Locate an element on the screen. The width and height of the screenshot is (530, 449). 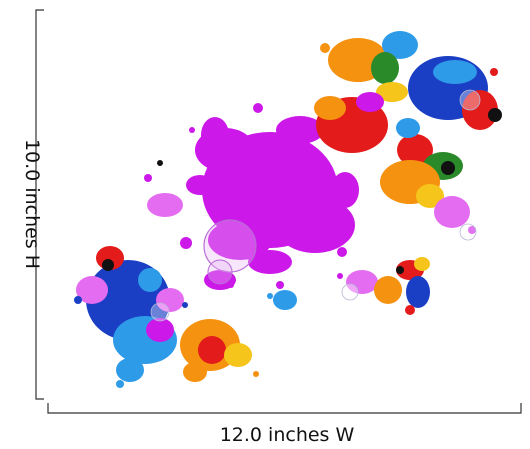
middle-right-splashes is located at coordinates (385, 286).